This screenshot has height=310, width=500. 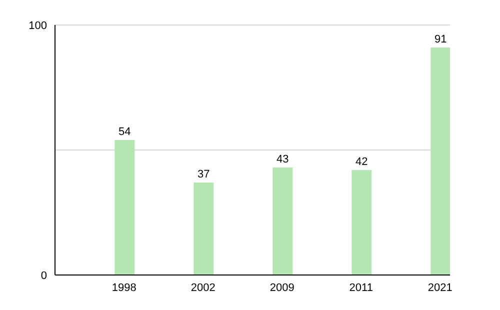 I want to click on data-label: 42, so click(x=362, y=162).